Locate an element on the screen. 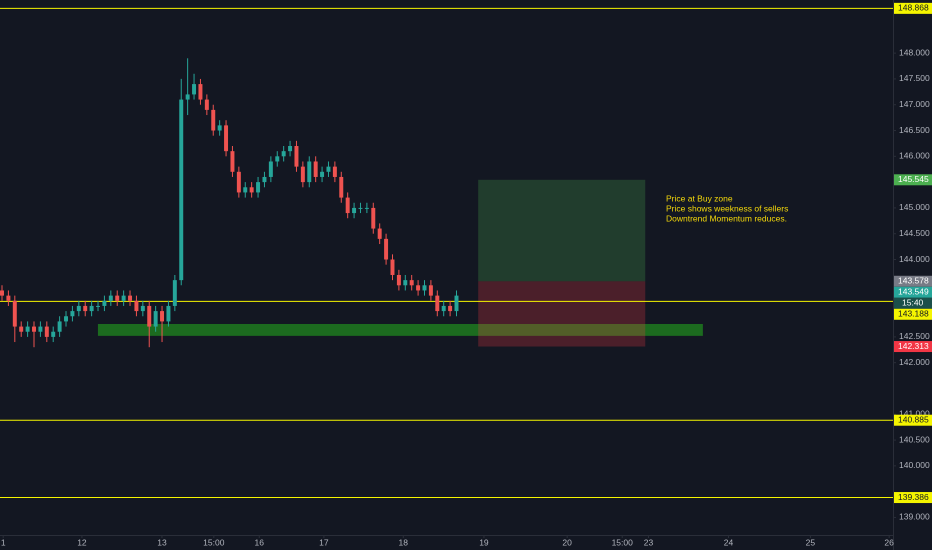 This screenshot has height=550, width=932. profit-area is located at coordinates (562, 230).